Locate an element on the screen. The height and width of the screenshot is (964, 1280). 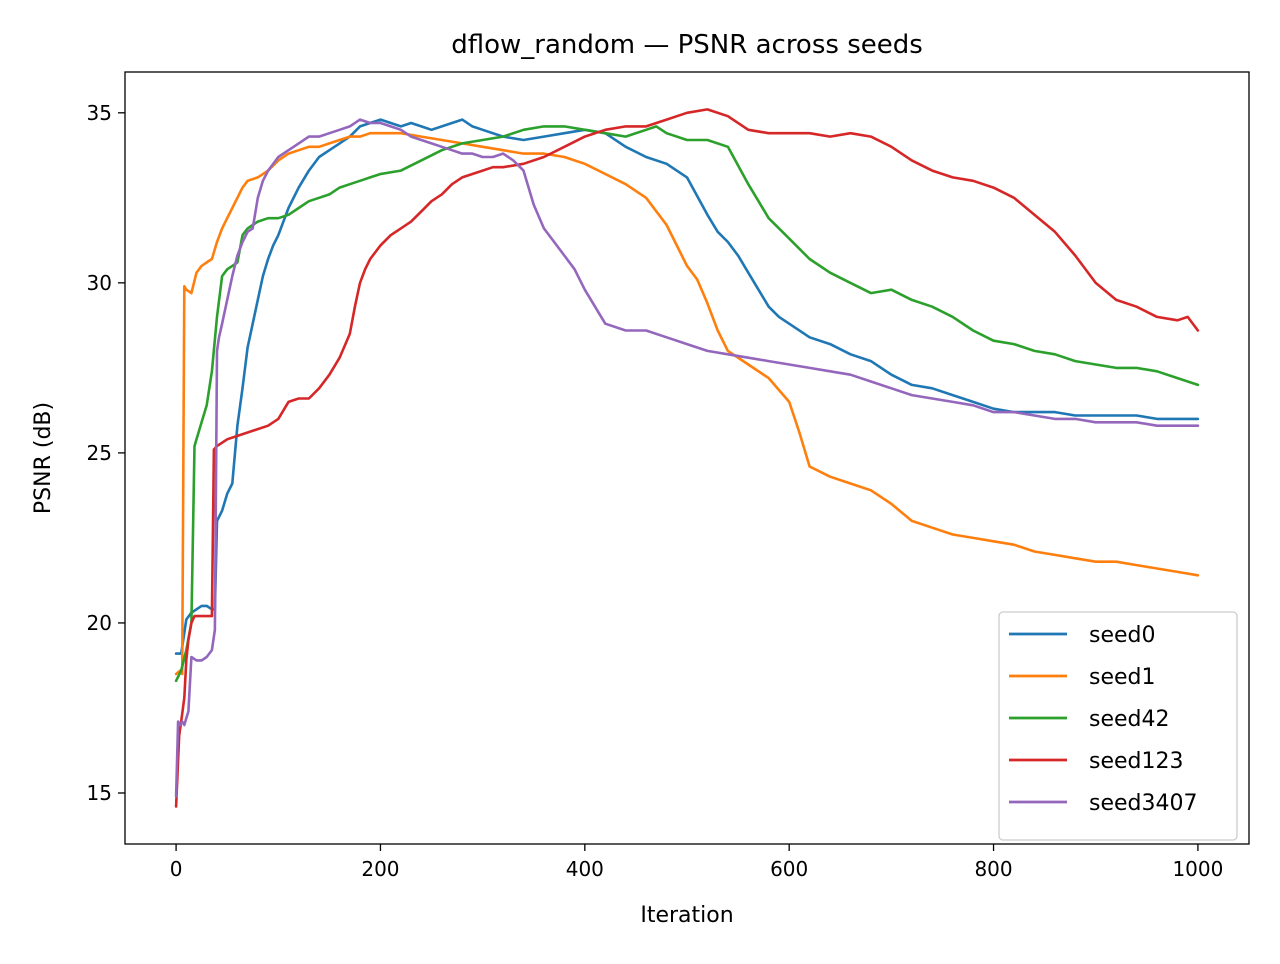
chart-title: dflow_random — PSNR across seeds is located at coordinates (687, 45).